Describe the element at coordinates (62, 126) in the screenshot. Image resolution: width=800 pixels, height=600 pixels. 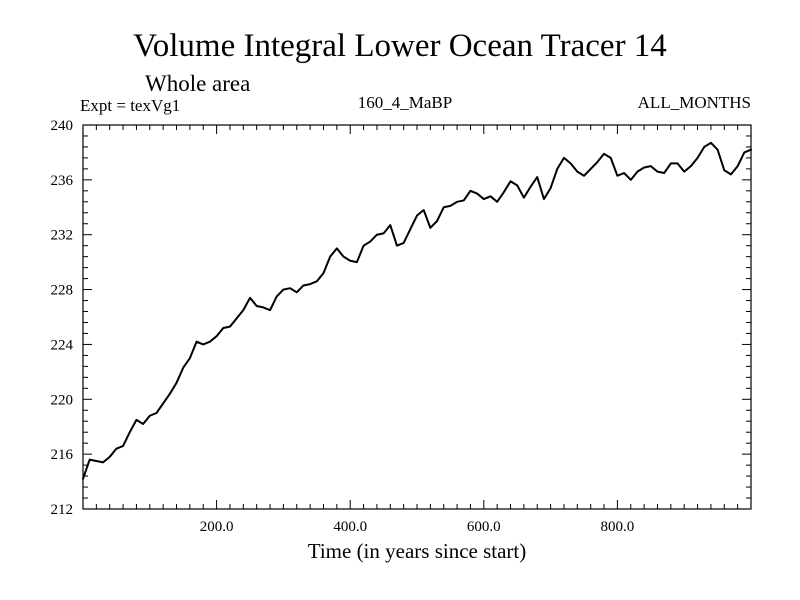
I see `y-tick-label: 240` at that location.